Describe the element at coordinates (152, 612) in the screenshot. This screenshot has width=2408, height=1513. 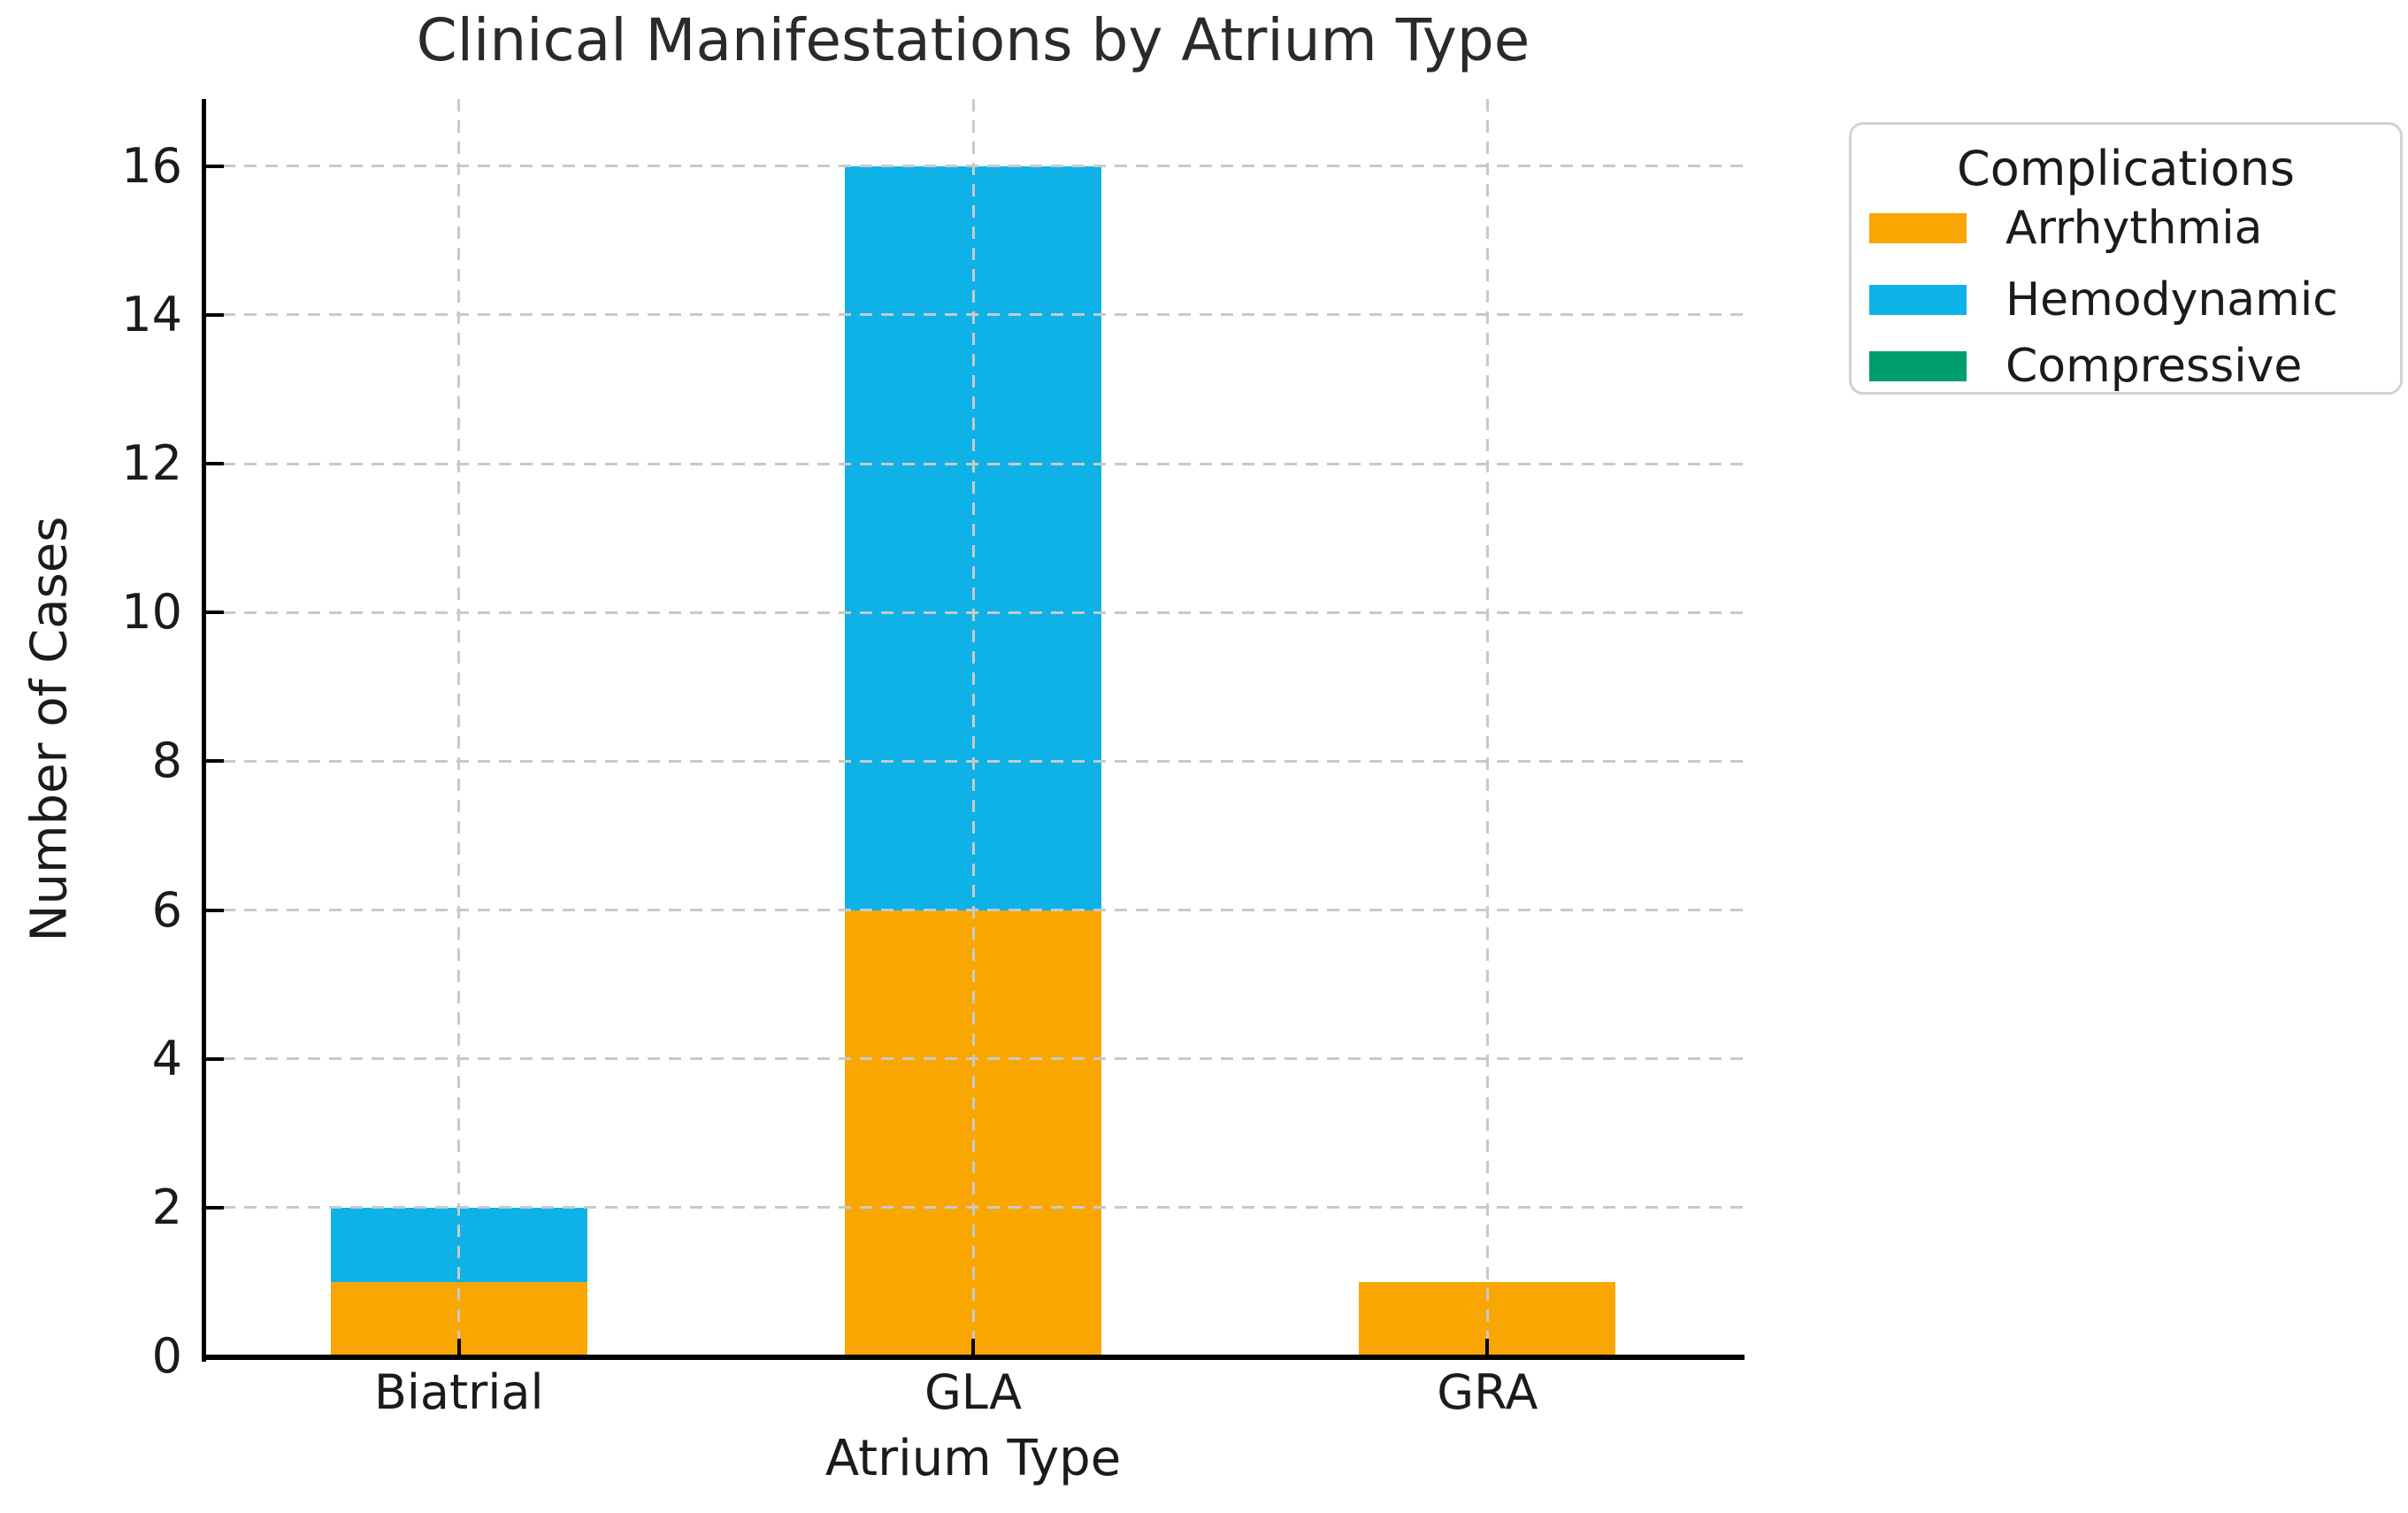
I see `y-tick-label: 10` at that location.